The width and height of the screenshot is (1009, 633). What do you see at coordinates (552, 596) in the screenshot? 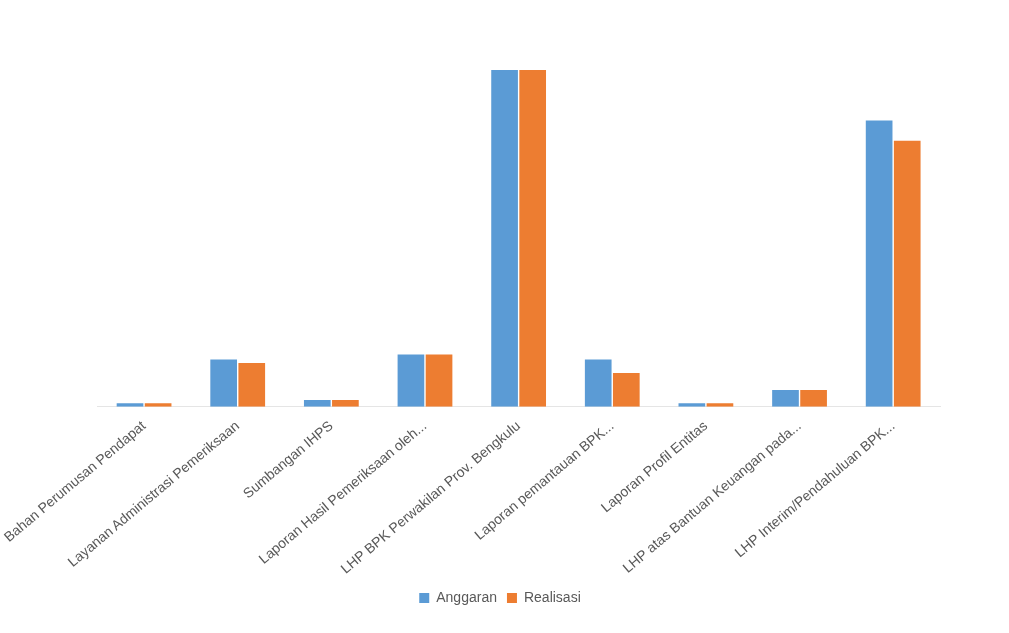
I see `legend-label: Realisasi` at bounding box center [552, 596].